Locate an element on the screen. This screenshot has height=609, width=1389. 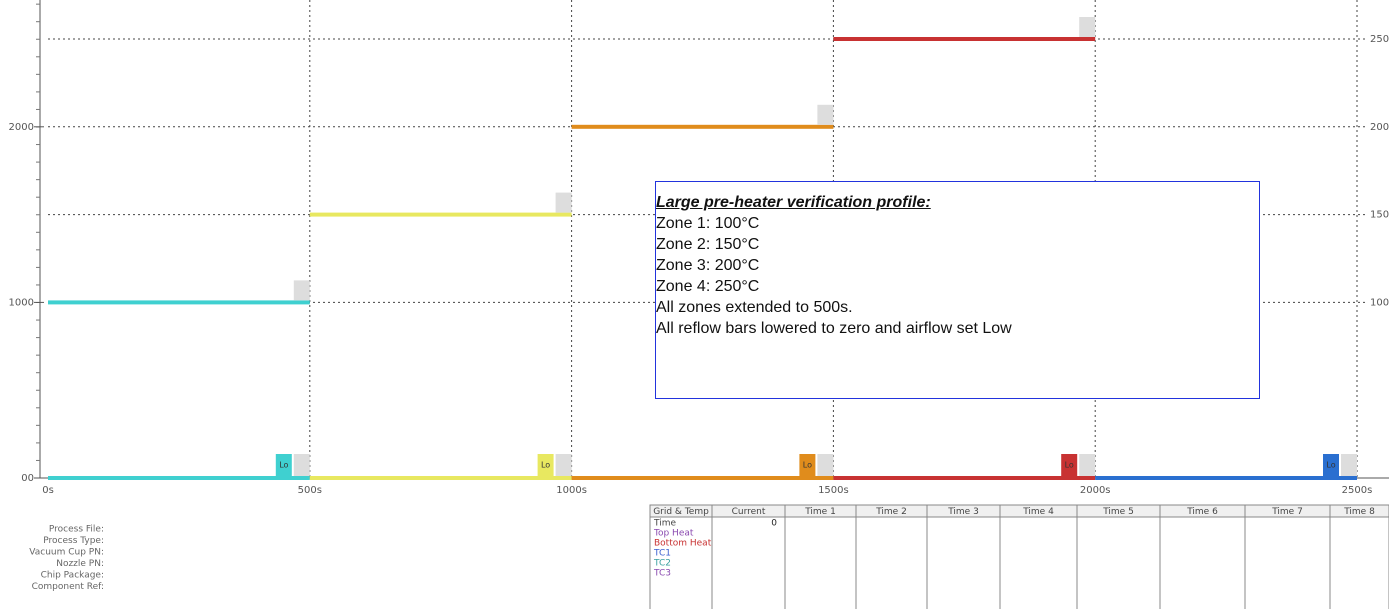
y2-tick-label: 150 is located at coordinates (1379, 215).